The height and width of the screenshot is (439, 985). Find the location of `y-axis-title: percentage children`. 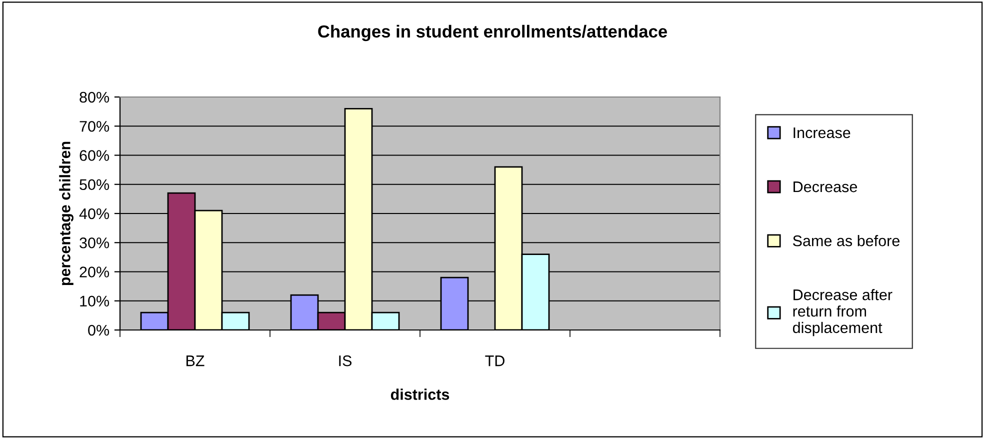

y-axis-title: percentage children is located at coordinates (66, 214).